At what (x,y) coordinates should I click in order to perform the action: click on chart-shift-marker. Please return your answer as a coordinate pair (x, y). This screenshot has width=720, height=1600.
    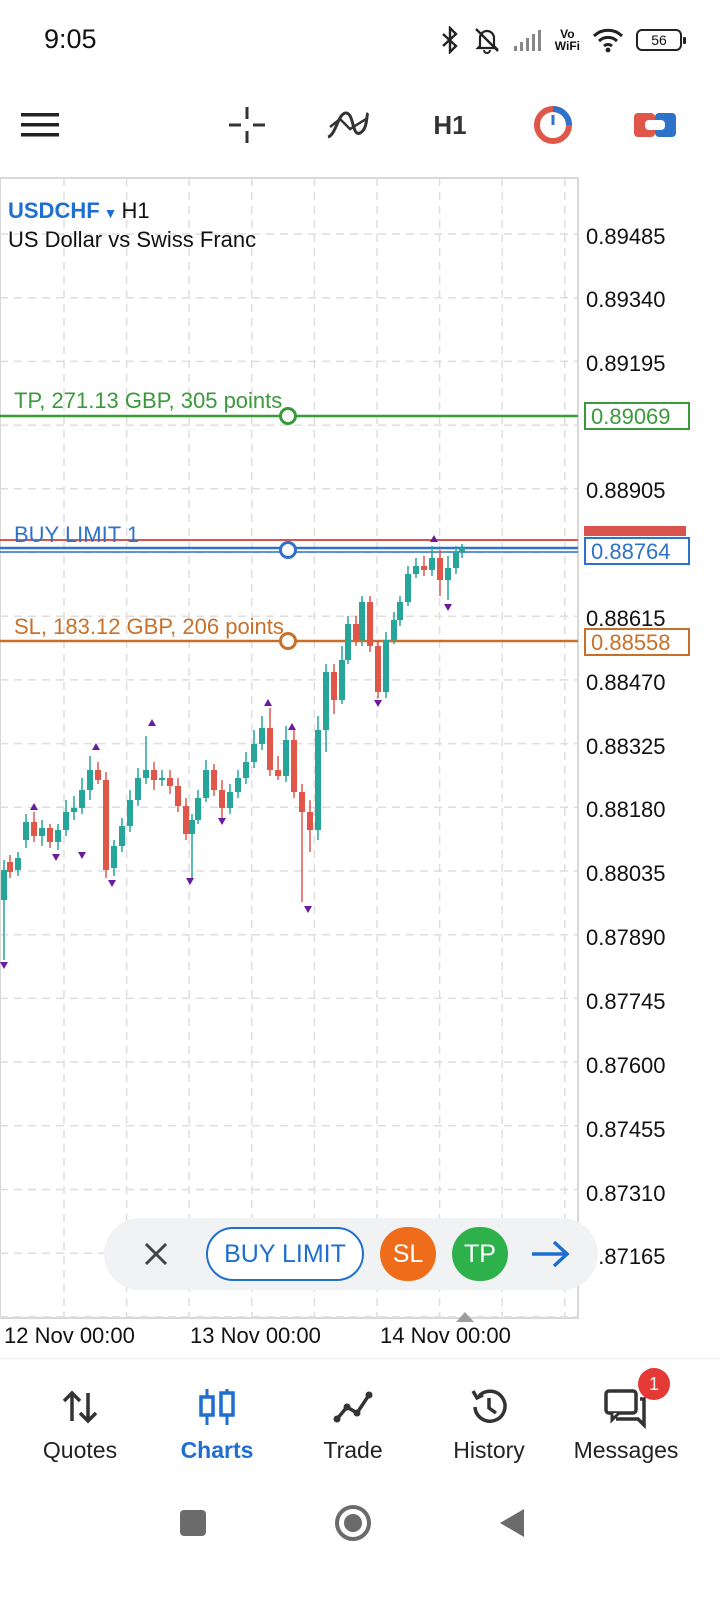
    Looking at the image, I should click on (465, 1317).